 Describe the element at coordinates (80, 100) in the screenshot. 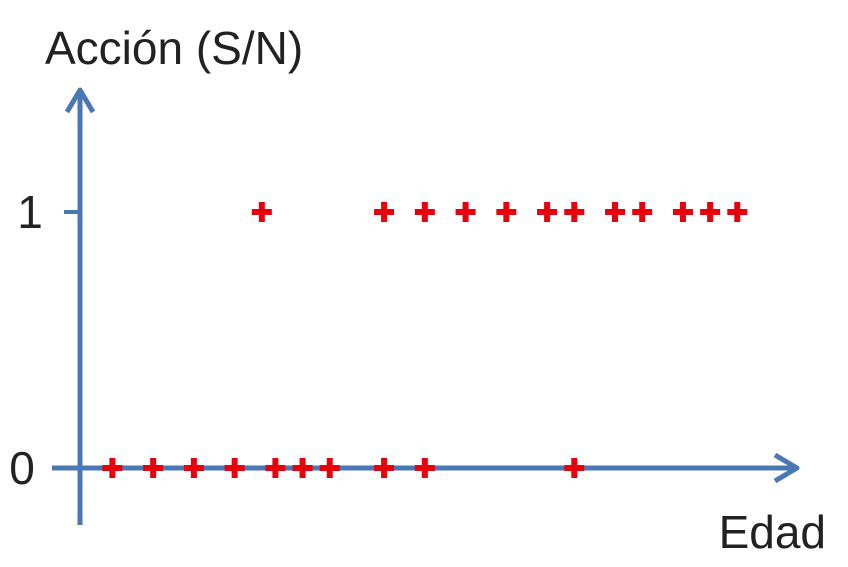

I see `y-axis-arrowhead` at that location.